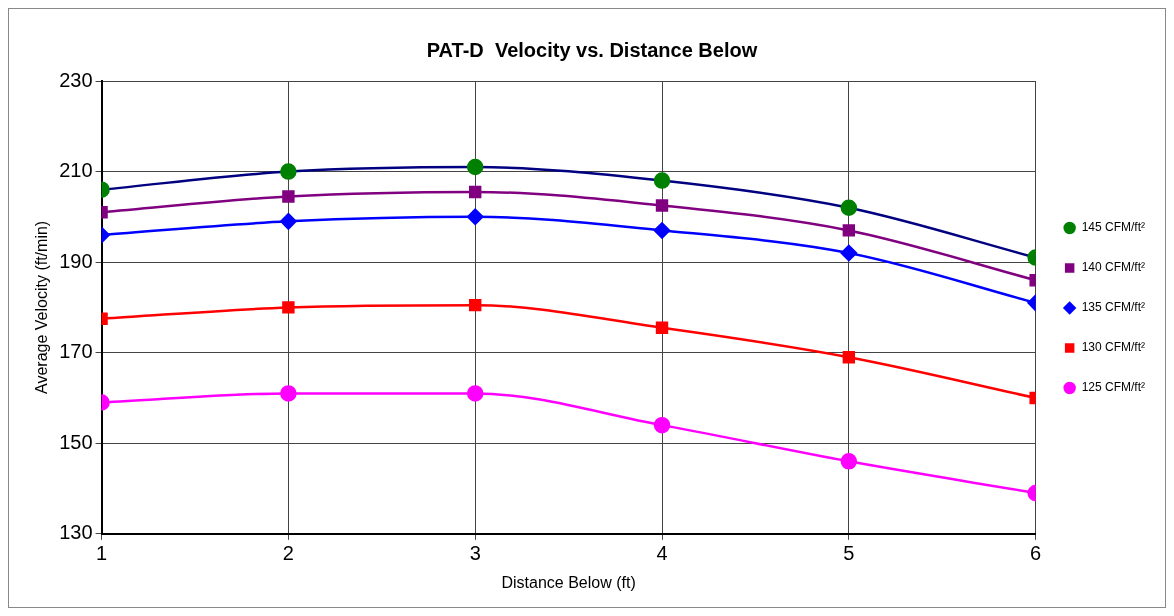  Describe the element at coordinates (76, 532) in the screenshot. I see `y-tick-label: 130` at that location.